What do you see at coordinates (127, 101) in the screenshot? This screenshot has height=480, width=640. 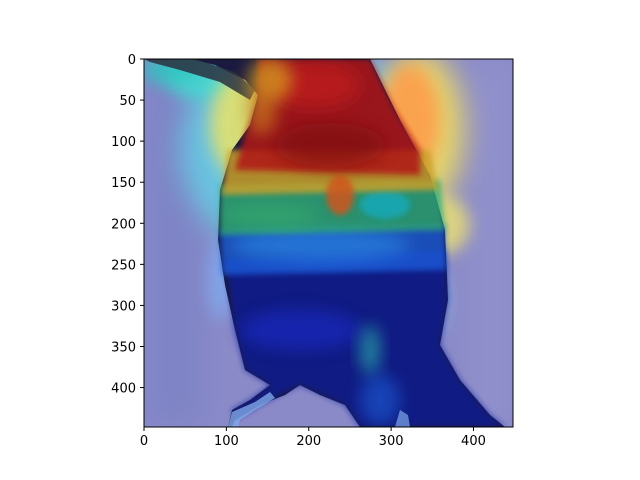 I see `y-tick-label: 50` at bounding box center [127, 101].